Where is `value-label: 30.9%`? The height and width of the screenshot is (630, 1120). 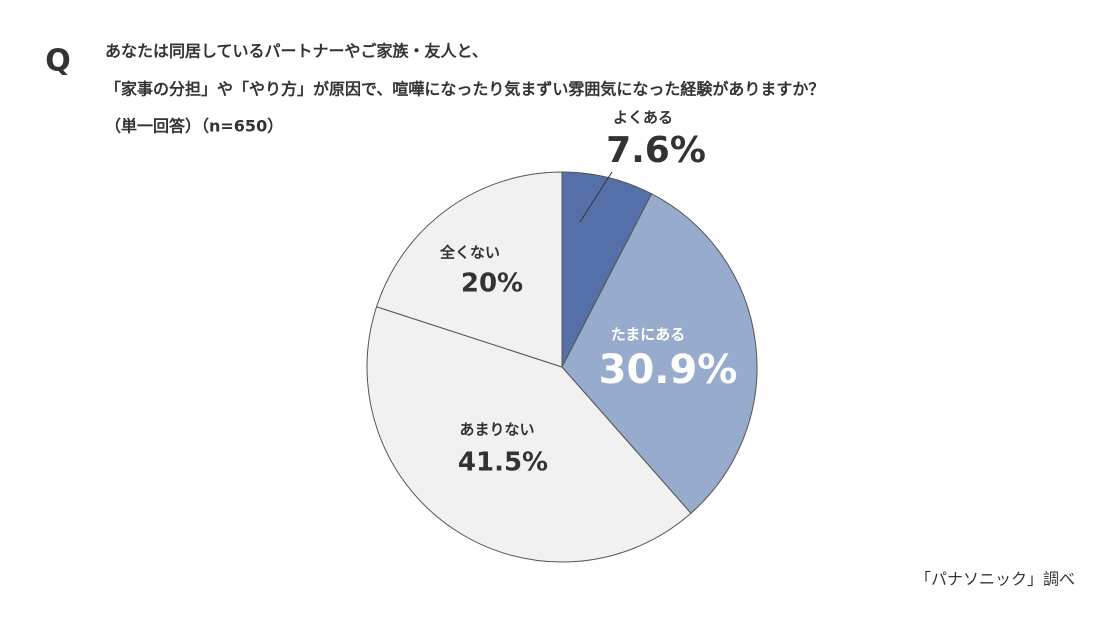
value-label: 30.9% is located at coordinates (668, 370).